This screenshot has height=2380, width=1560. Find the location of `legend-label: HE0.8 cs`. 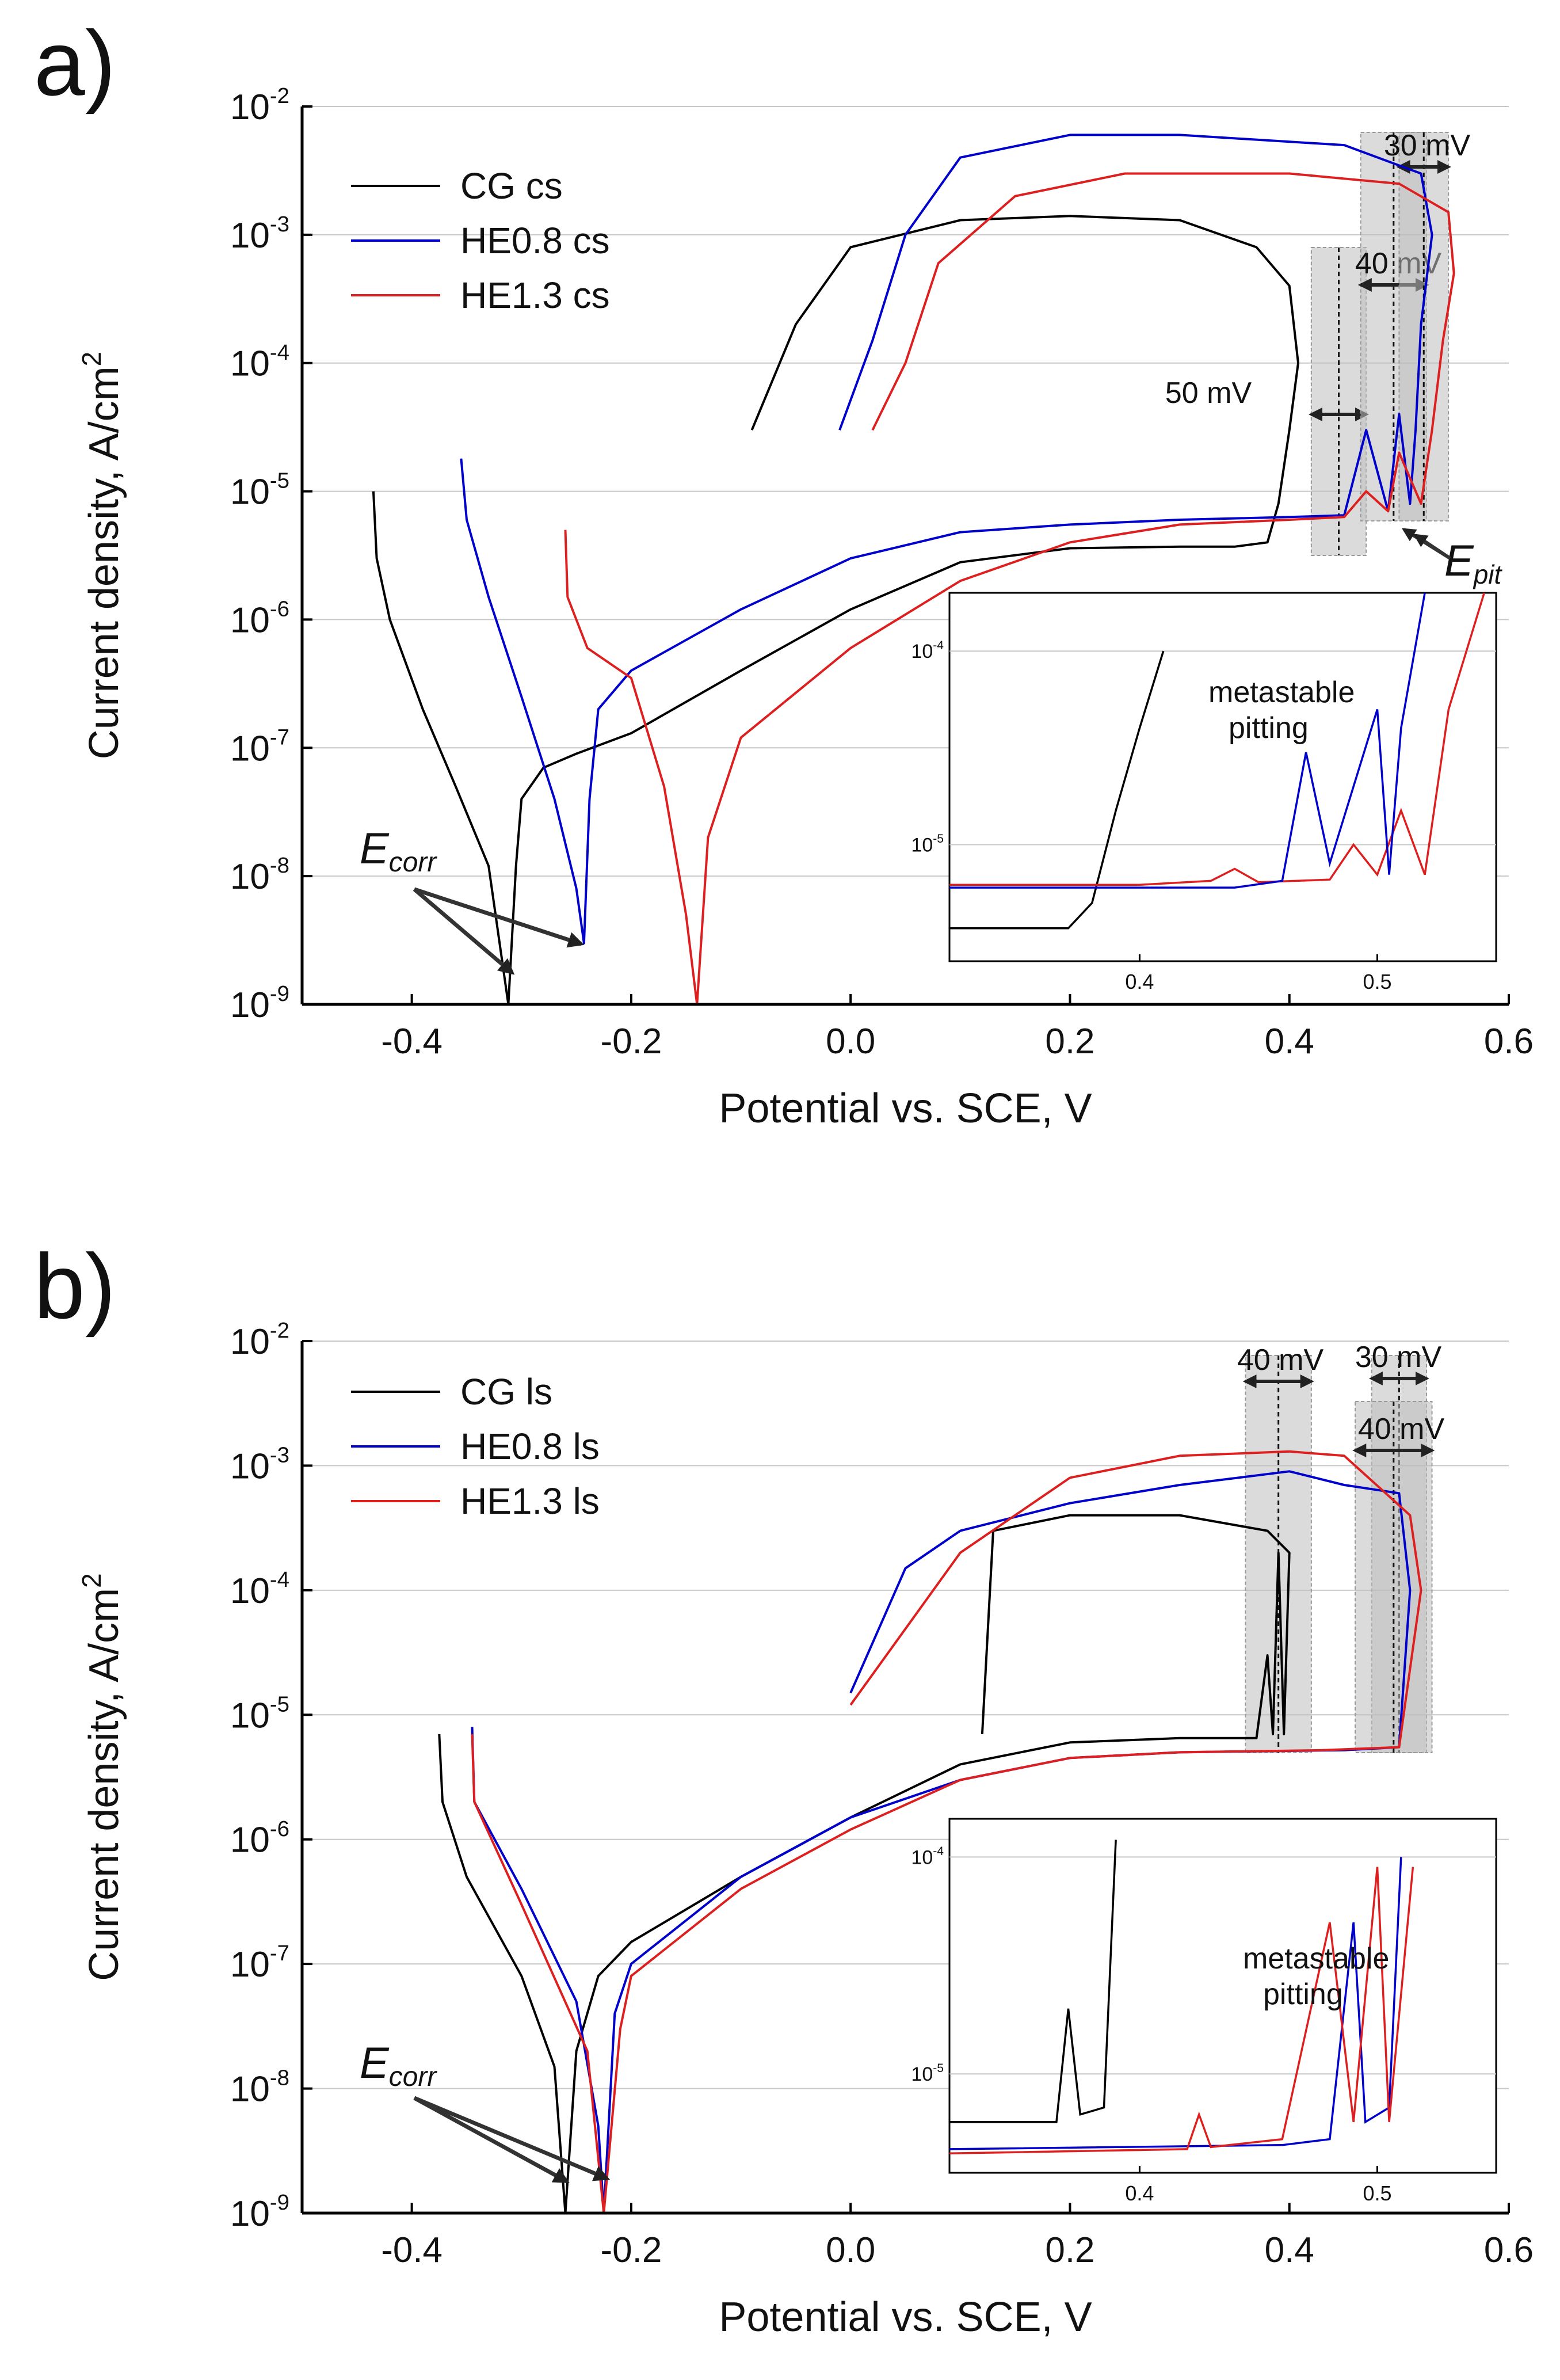

legend-label: HE0.8 cs is located at coordinates (535, 241).